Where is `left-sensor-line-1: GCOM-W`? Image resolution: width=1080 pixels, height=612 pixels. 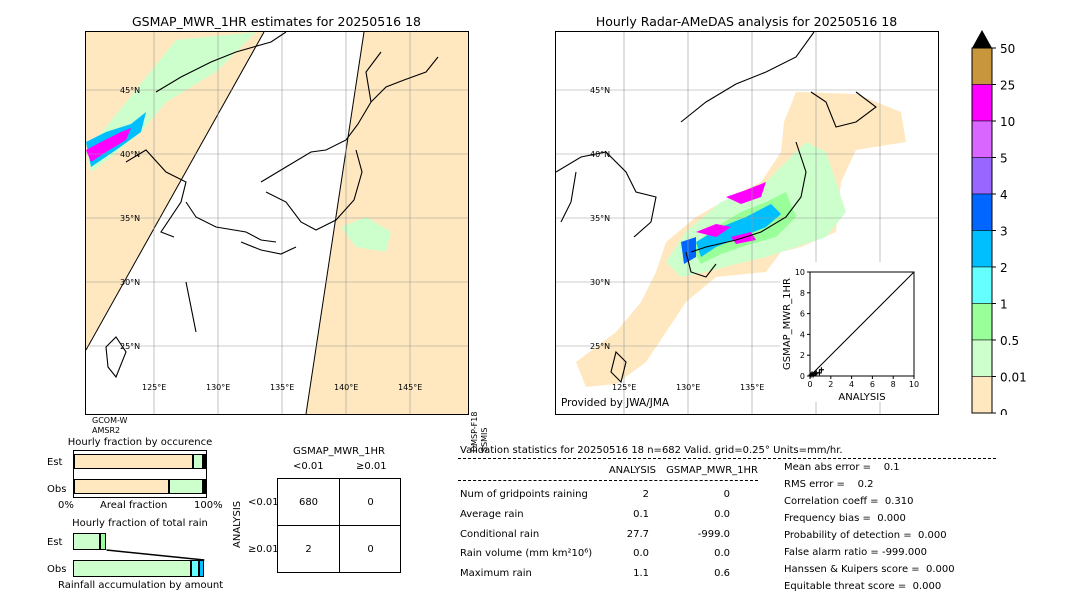 left-sensor-line-1: GCOM-W is located at coordinates (110, 420).